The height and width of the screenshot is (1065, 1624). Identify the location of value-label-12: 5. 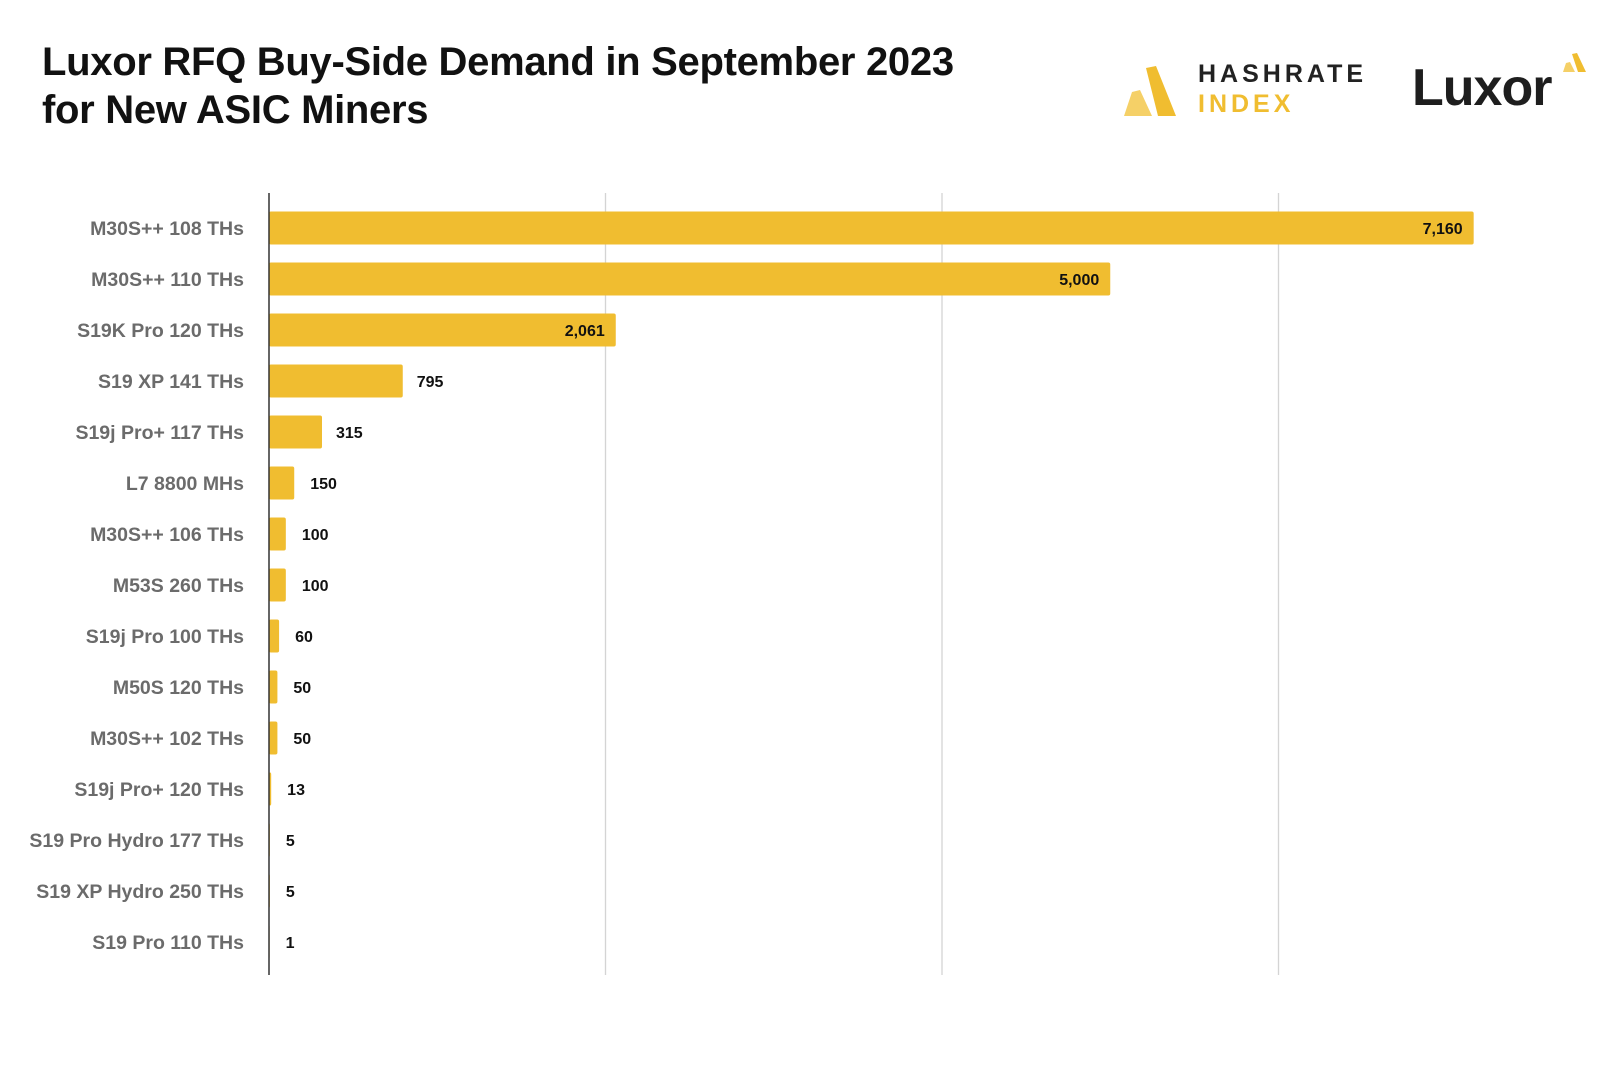
(290, 841).